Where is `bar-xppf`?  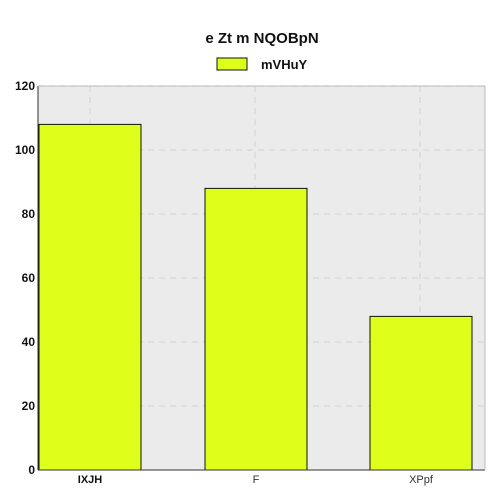 bar-xppf is located at coordinates (421, 393).